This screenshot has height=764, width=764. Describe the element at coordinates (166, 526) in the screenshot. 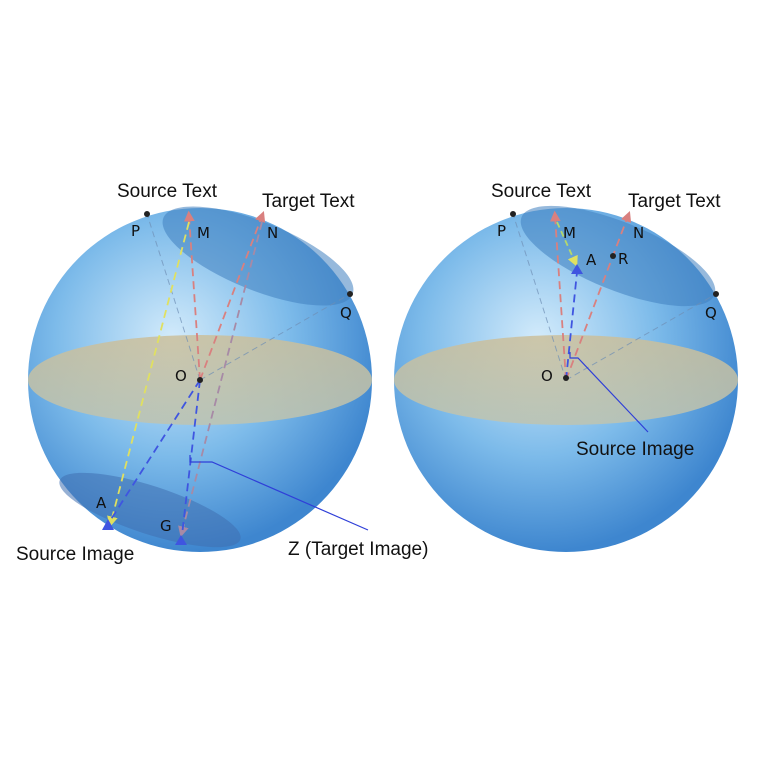

I see `left-label-g: G` at that location.